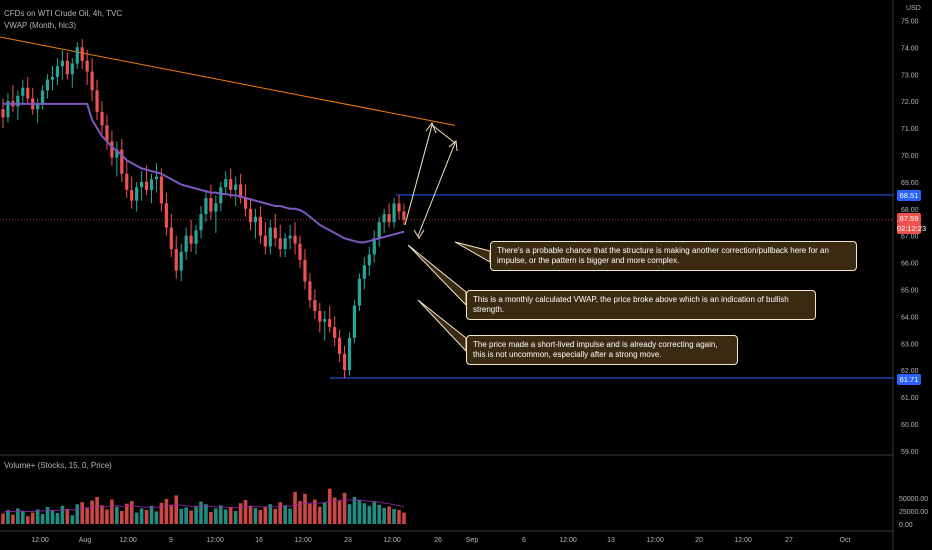 The image size is (932, 550). What do you see at coordinates (910, 48) in the screenshot?
I see `price-tick-label: 74.00` at bounding box center [910, 48].